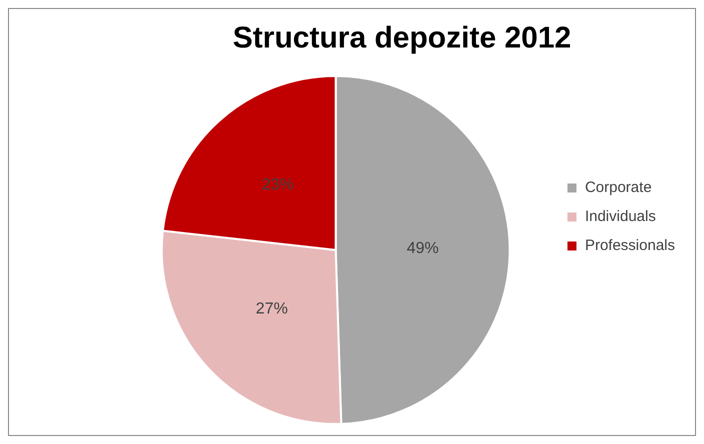  I want to click on legend-label: Corporate, so click(618, 187).